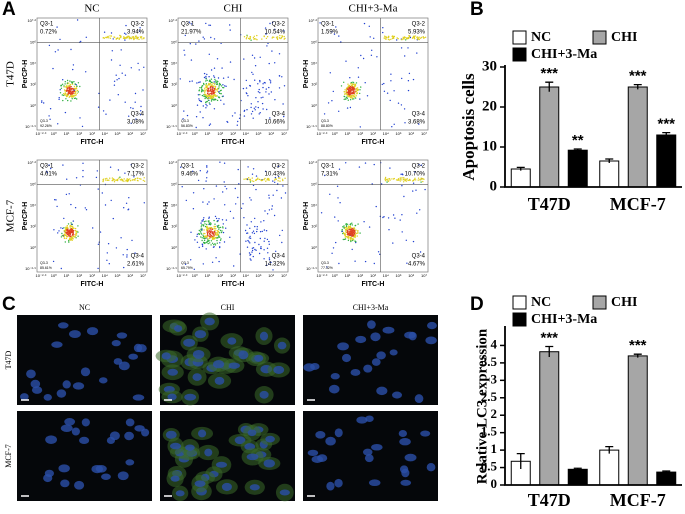 Image resolution: width=685 pixels, height=514 pixels. I want to click on quadrant-percent: 4.61%, so click(49, 175).